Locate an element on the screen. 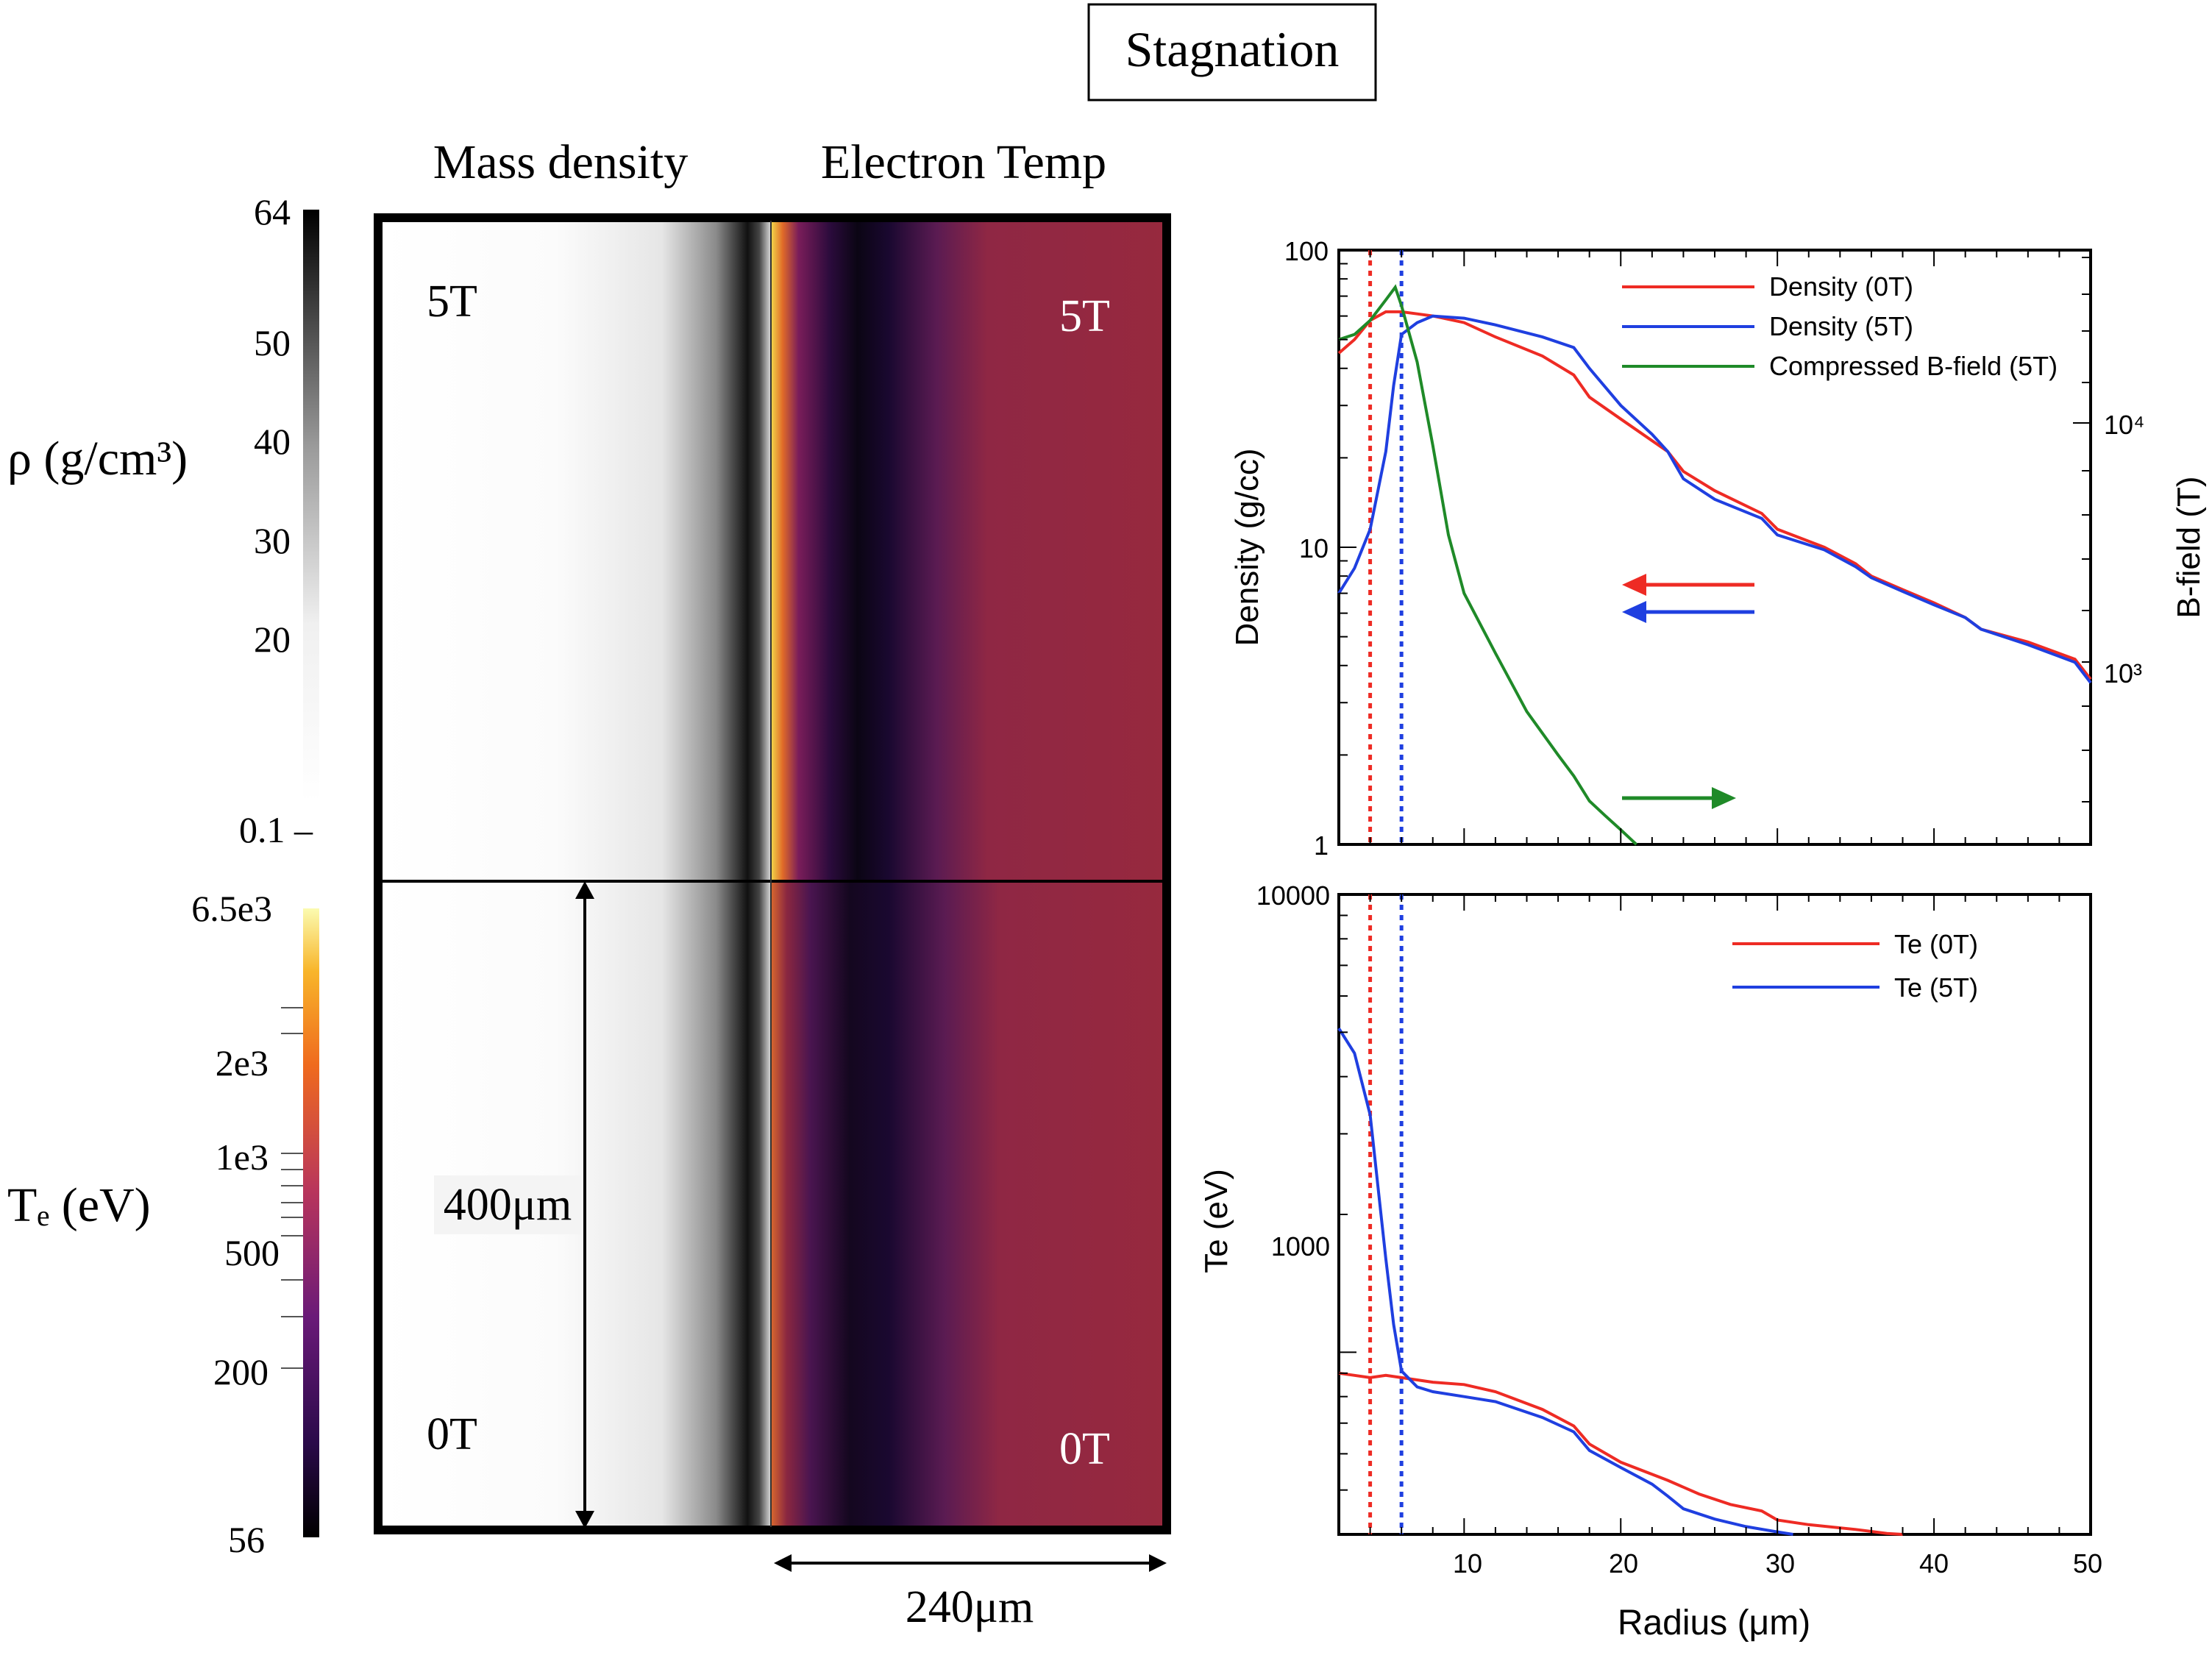  te-tick-6-5e3: 6.5e3 is located at coordinates (231, 909).